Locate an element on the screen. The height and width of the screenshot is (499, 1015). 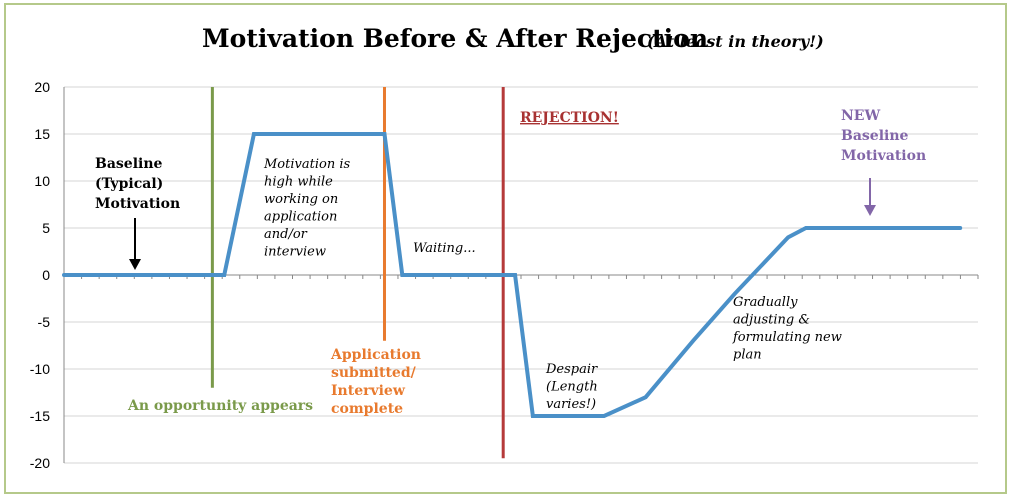
y-tick-label: -10 is located at coordinates (40, 369).